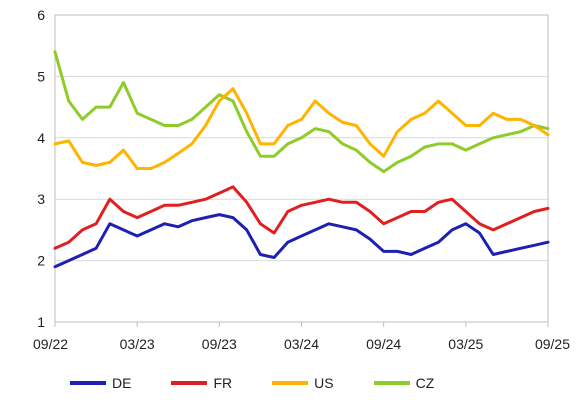  I want to click on x-tick-label: 09/23, so click(219, 344).